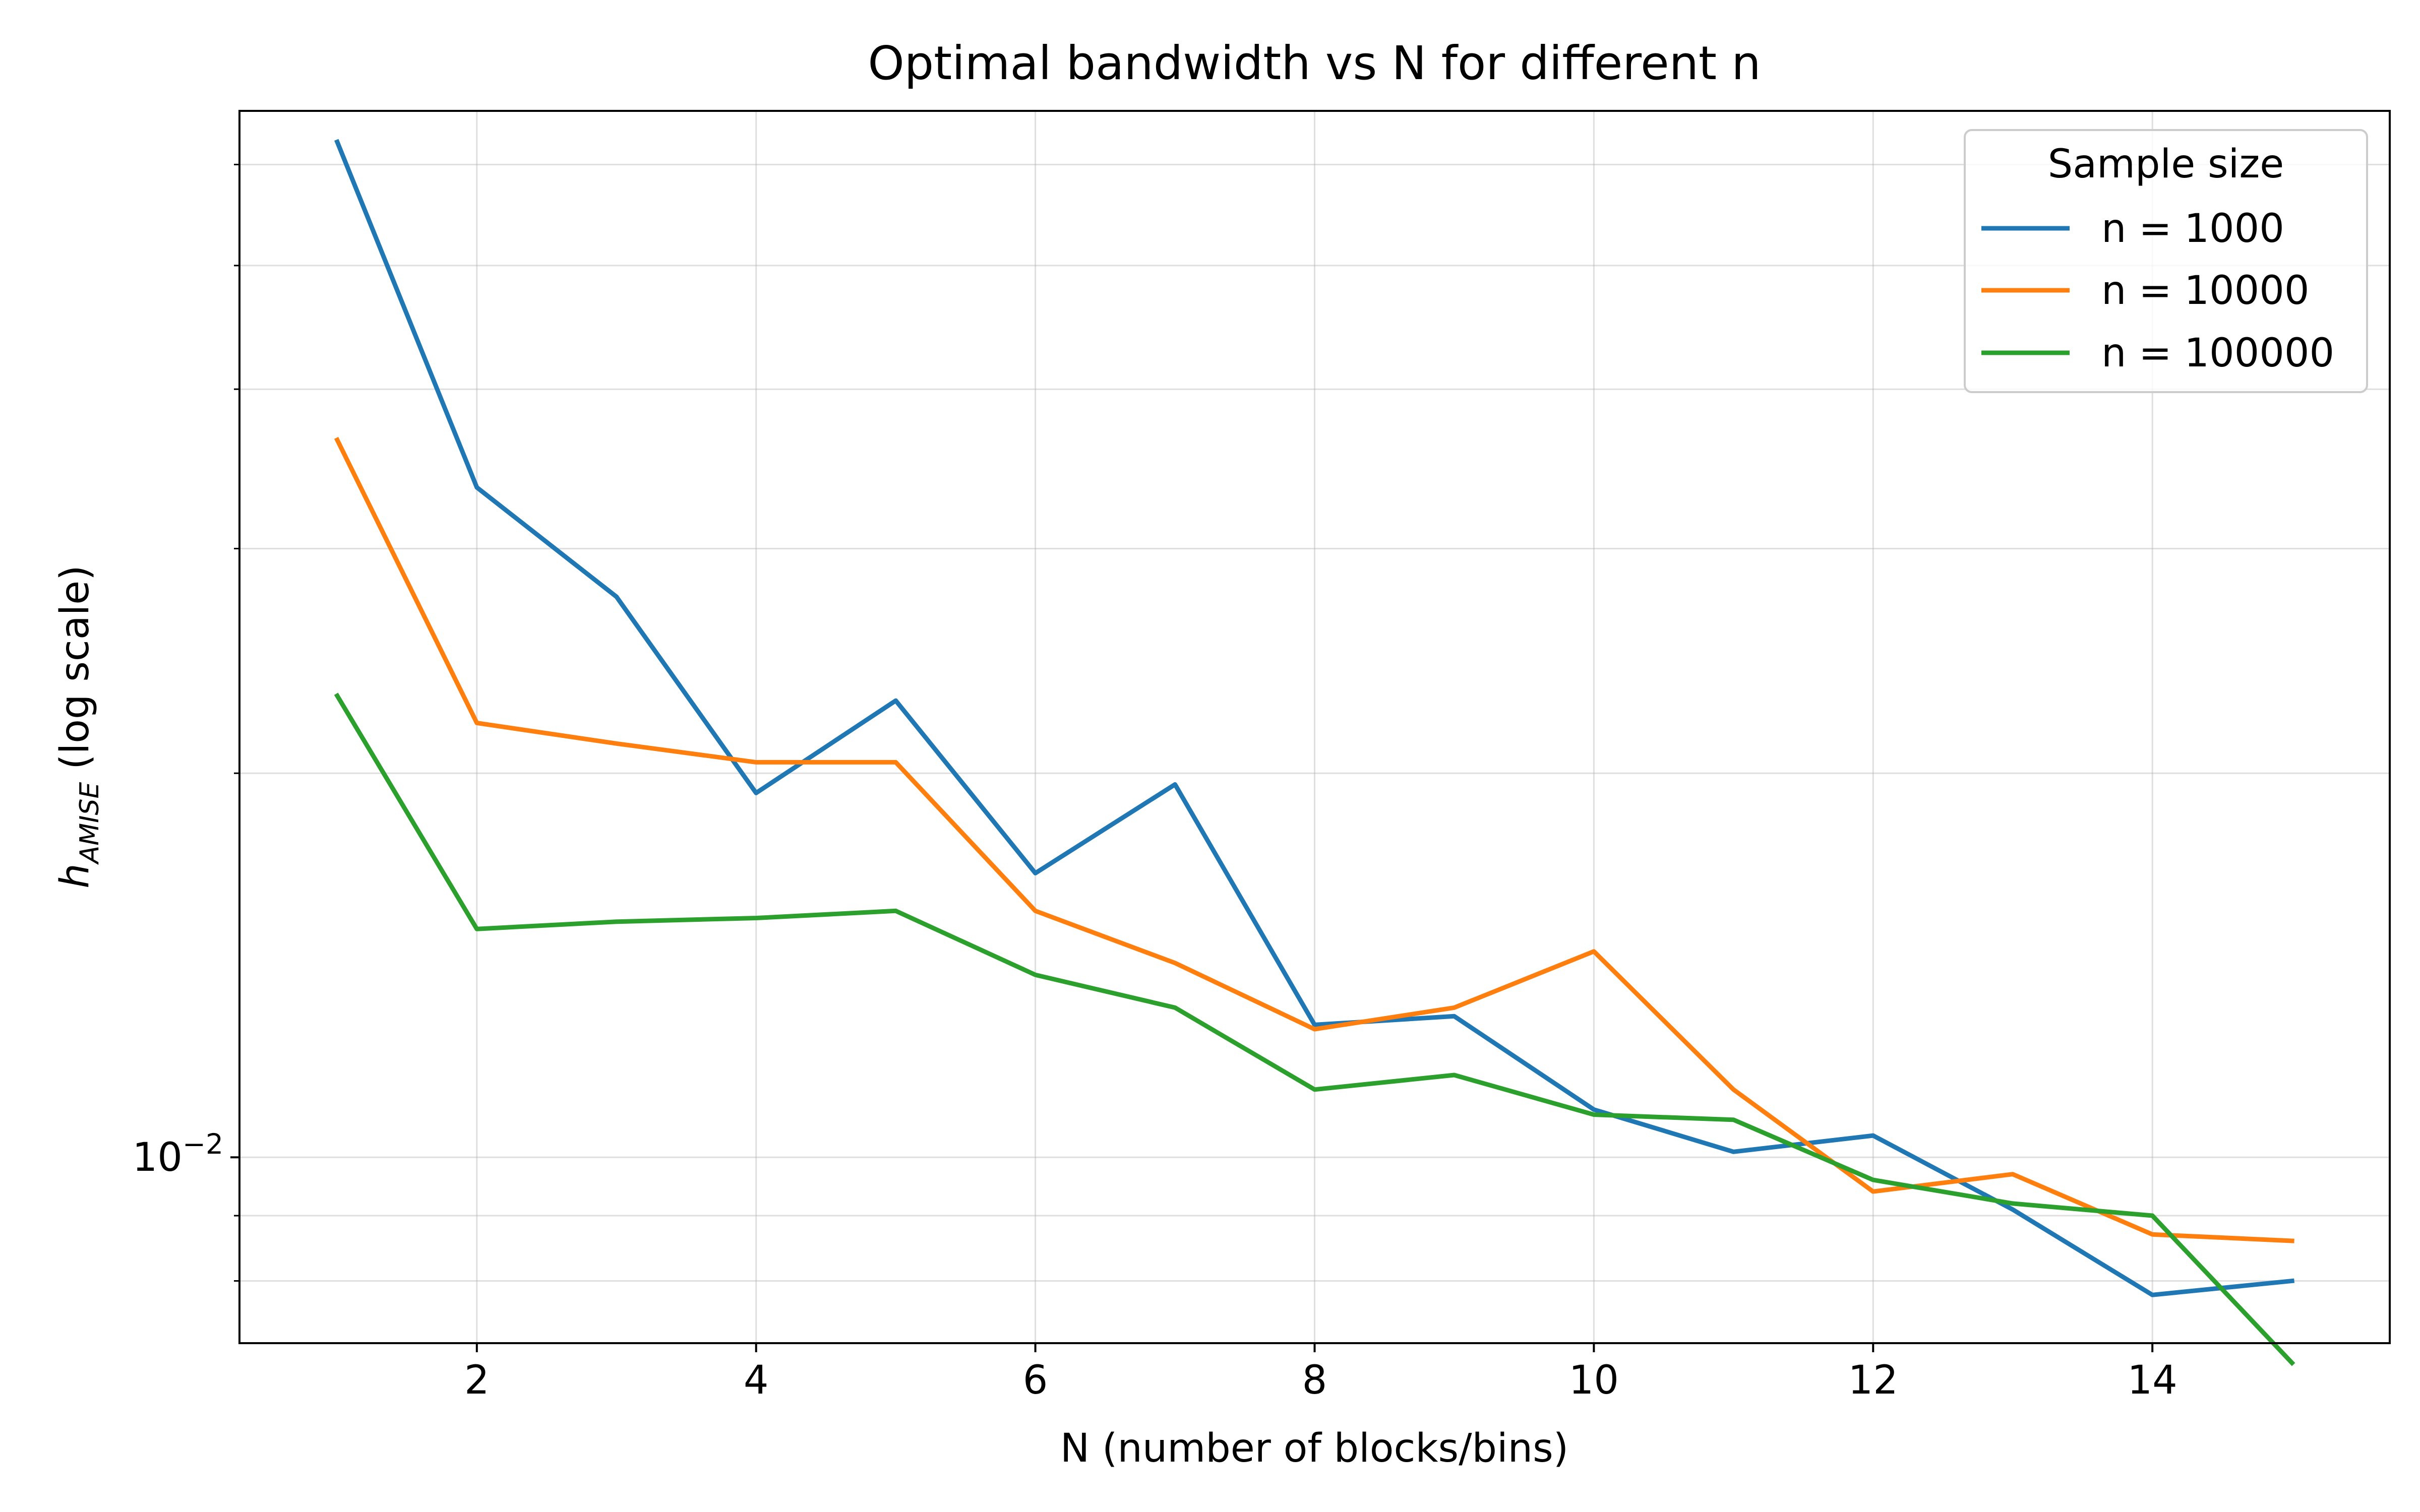  Describe the element at coordinates (90, 824) in the screenshot. I see `y-axis-label-subscript: AMISE` at that location.